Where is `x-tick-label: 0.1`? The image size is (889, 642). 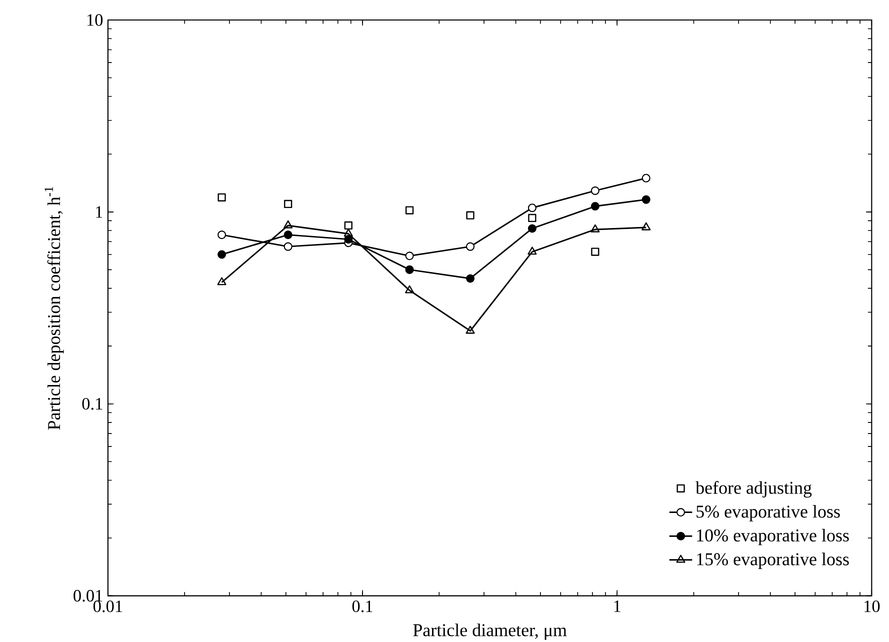 x-tick-label: 0.1 is located at coordinates (362, 606).